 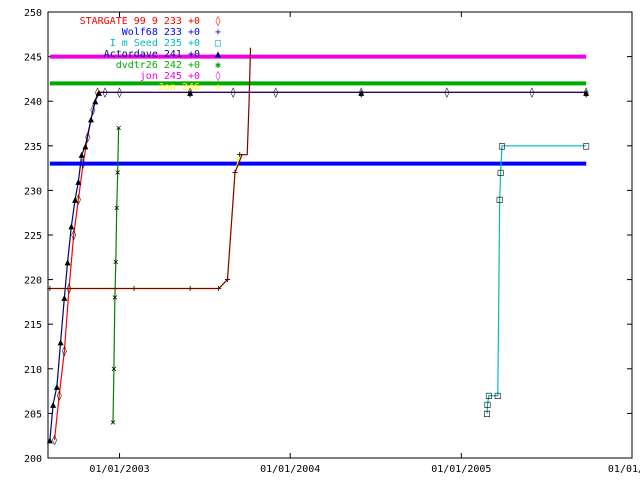 What do you see at coordinates (33, 58) in the screenshot?
I see `y-tick-label: 245` at bounding box center [33, 58].